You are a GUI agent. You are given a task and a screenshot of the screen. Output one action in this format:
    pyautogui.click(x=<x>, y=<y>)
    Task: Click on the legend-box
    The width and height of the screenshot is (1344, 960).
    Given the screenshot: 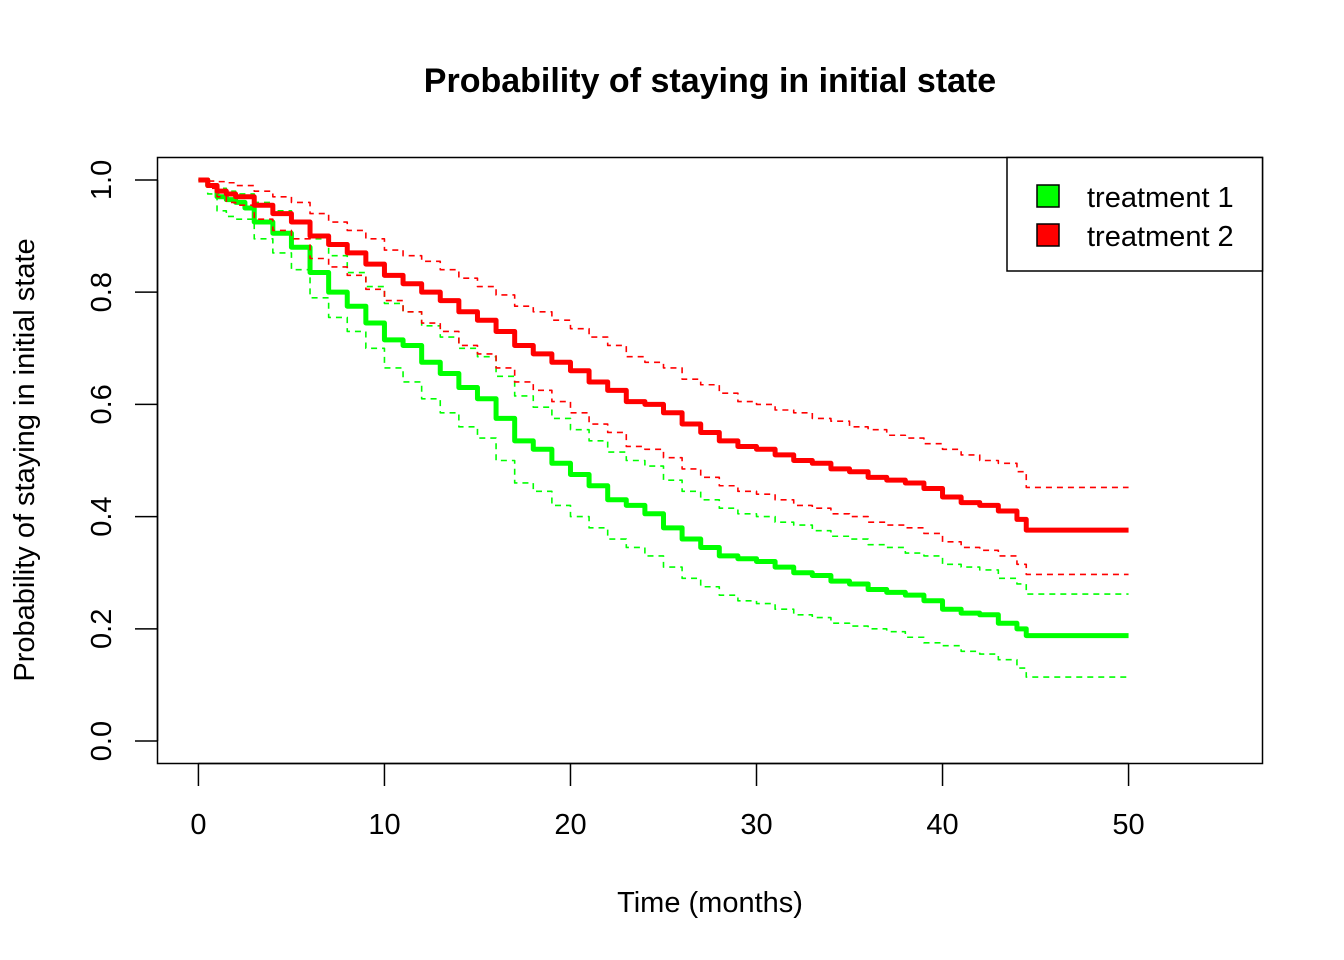 What is the action you would take?
    pyautogui.click(x=1135, y=214)
    